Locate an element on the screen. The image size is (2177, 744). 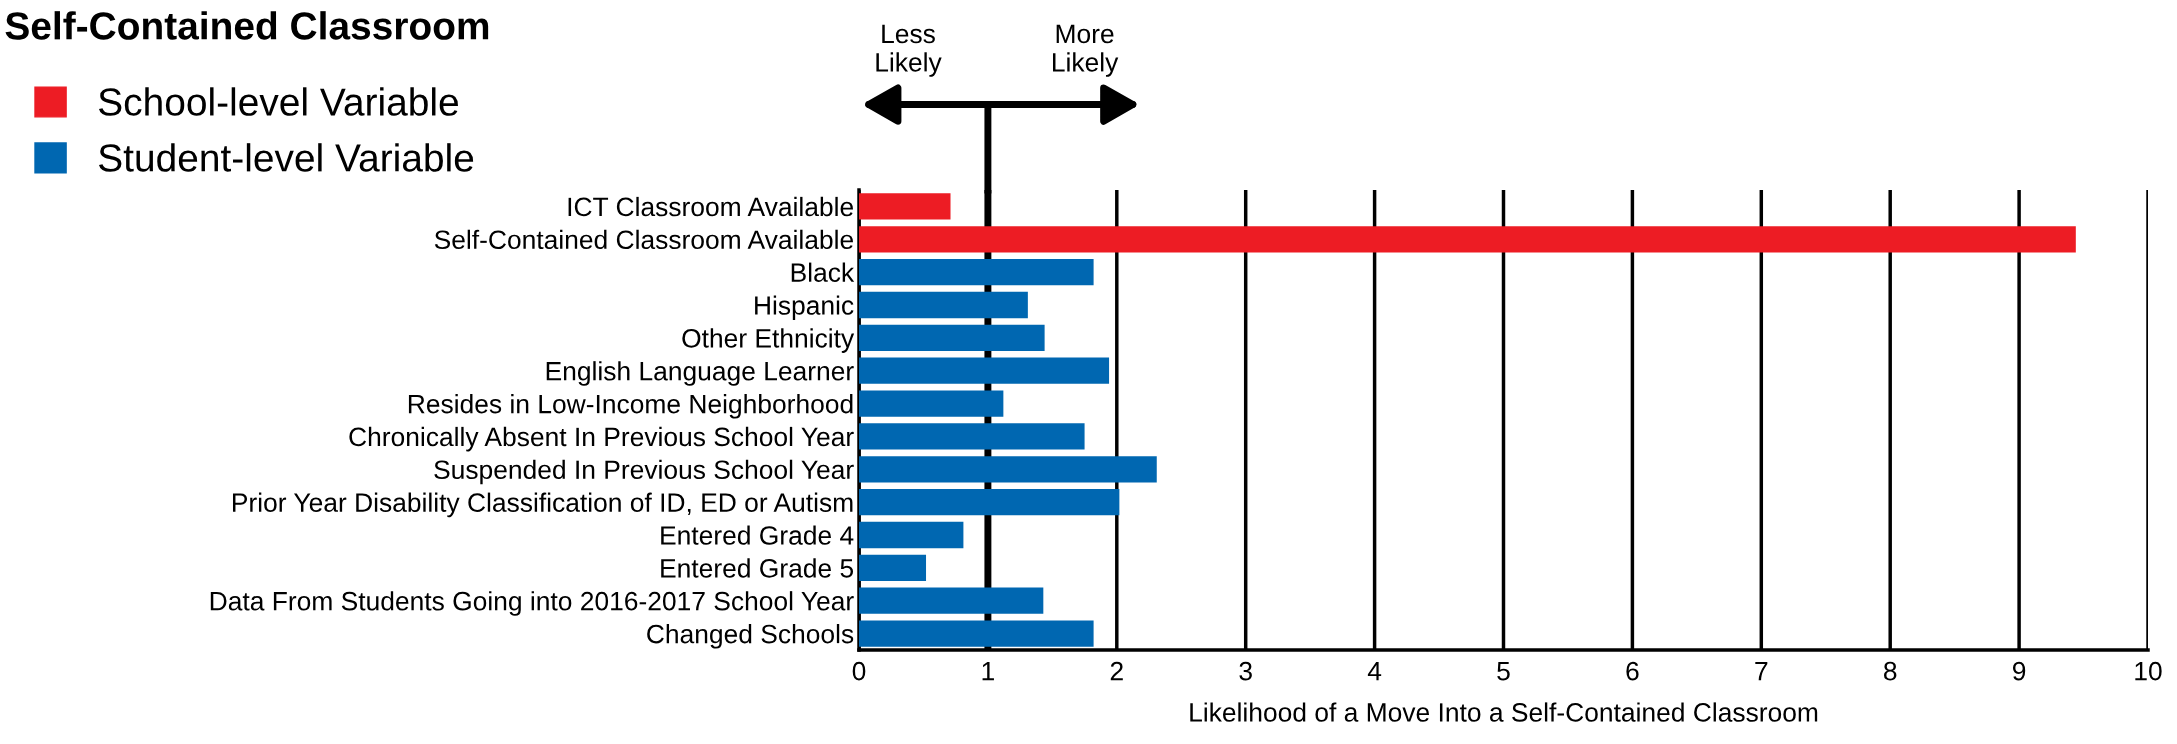
x-tick-label: 4 is located at coordinates (1374, 671).